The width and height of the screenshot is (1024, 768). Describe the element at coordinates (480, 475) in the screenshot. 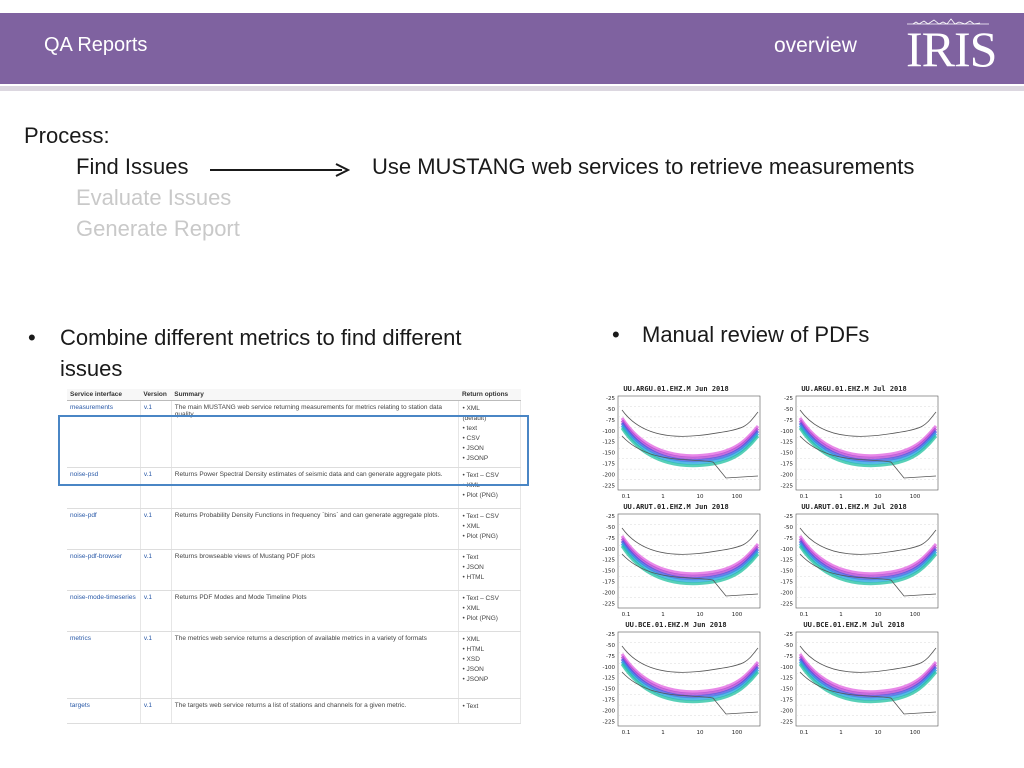

I see `return-option: • Text – CSV` at that location.